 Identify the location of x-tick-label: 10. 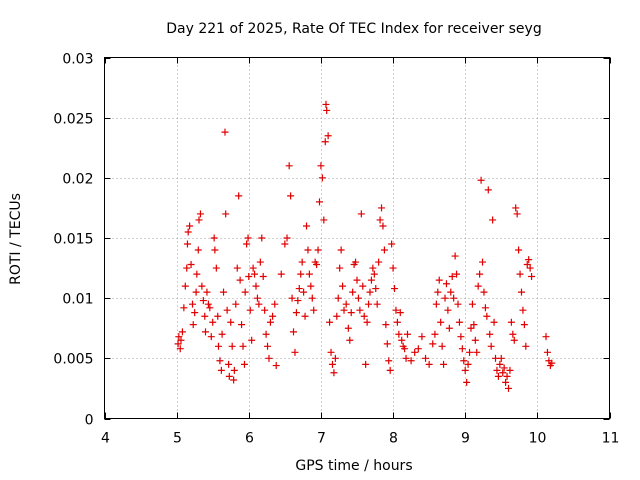
(538, 439).